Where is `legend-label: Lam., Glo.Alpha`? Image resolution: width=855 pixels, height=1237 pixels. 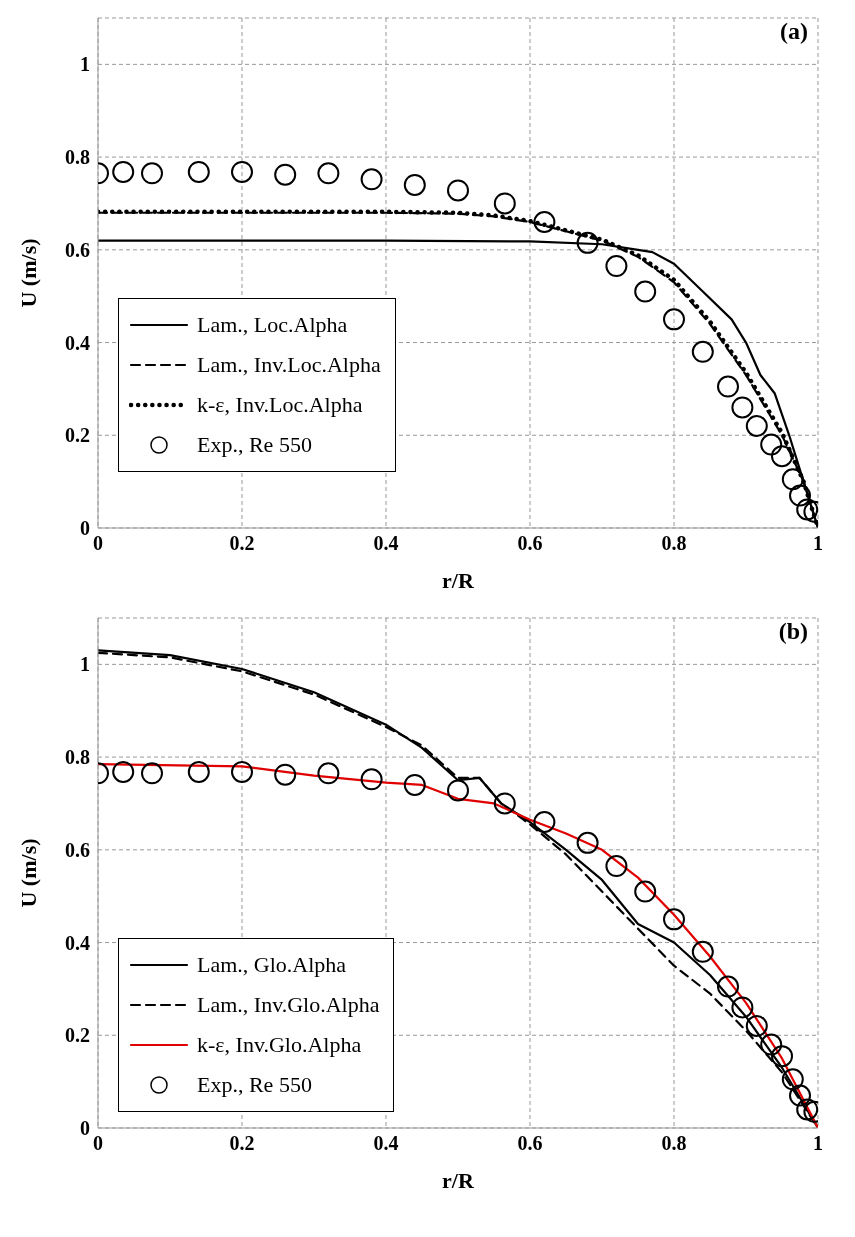 legend-label: Lam., Glo.Alpha is located at coordinates (272, 965).